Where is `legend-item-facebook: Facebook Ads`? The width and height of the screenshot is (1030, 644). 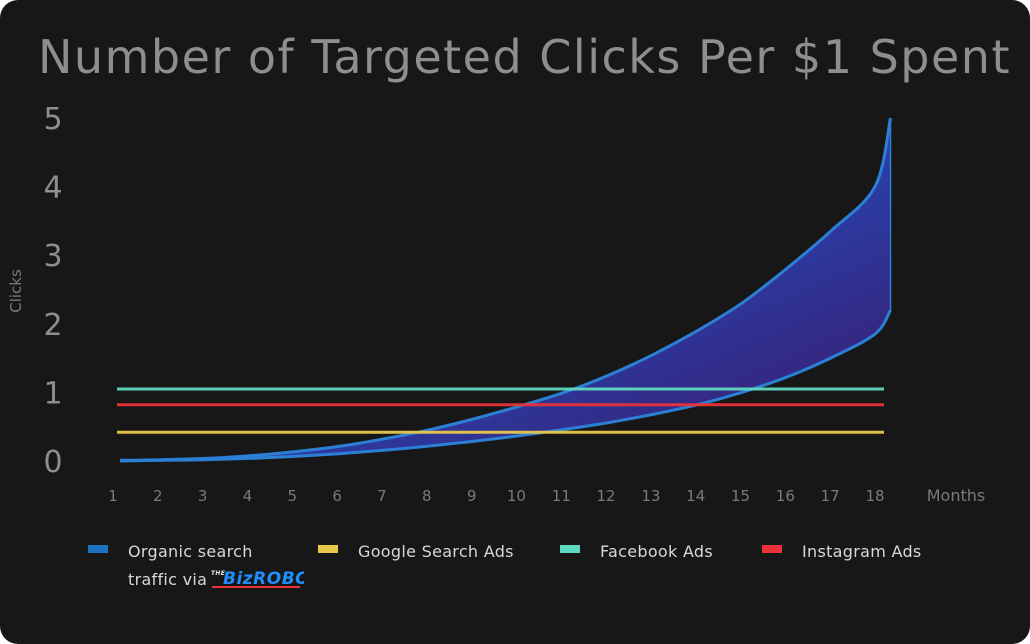
legend-item-facebook: Facebook Ads is located at coordinates (636, 552).